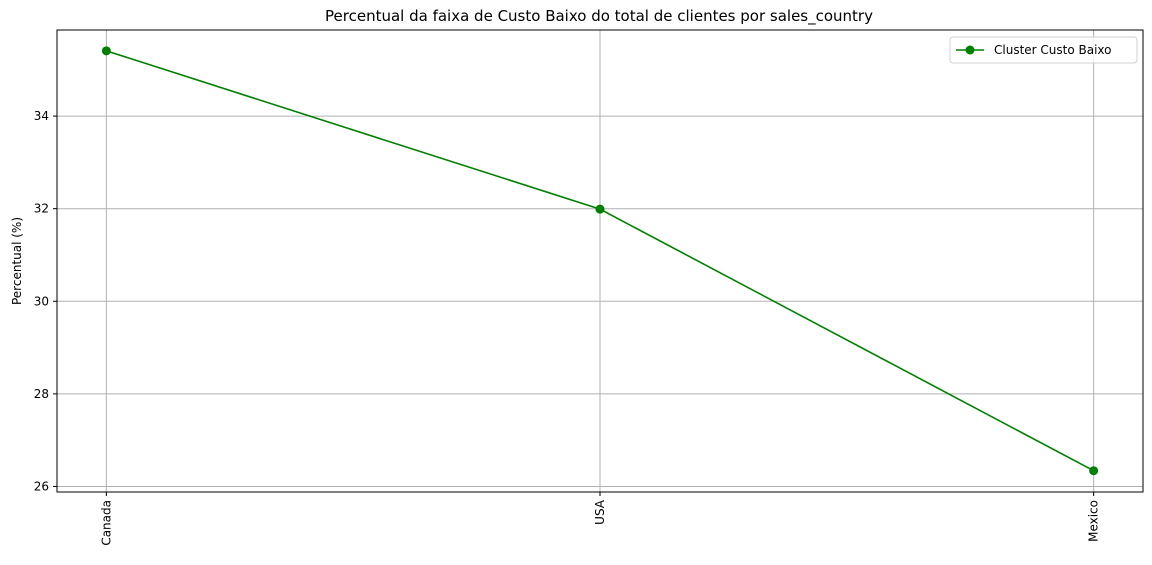 This screenshot has height=565, width=1152. Describe the element at coordinates (41, 486) in the screenshot. I see `y-tick-label: 26` at that location.